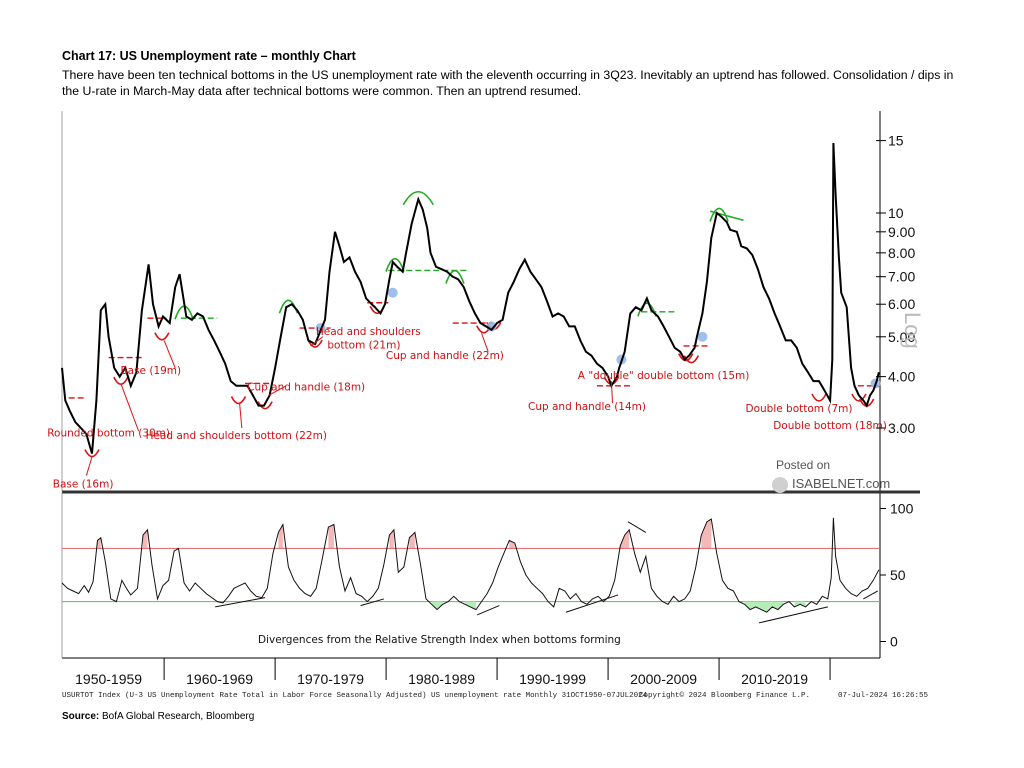  Describe the element at coordinates (663, 679) in the screenshot. I see `decade-label: 2000-2009` at that location.